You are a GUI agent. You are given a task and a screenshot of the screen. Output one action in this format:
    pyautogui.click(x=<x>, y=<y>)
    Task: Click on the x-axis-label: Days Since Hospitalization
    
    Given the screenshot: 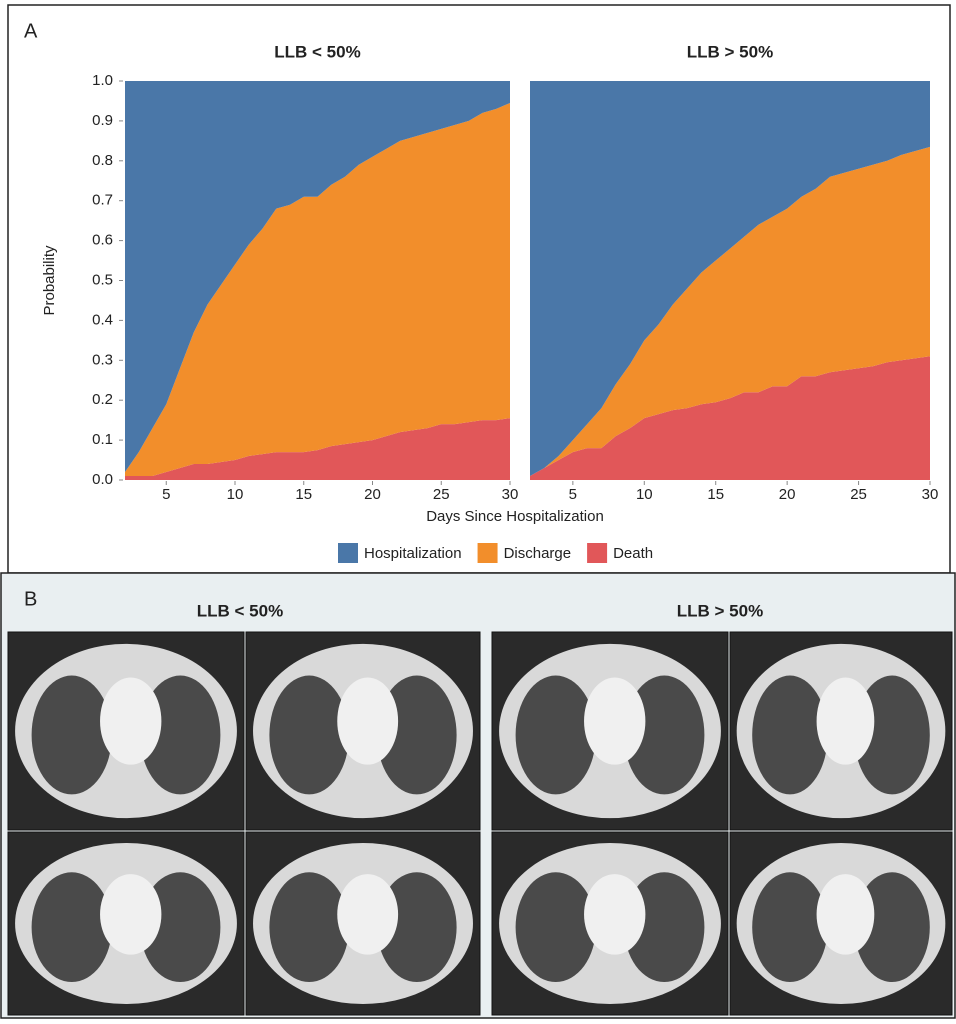 What is the action you would take?
    pyautogui.click(x=515, y=516)
    